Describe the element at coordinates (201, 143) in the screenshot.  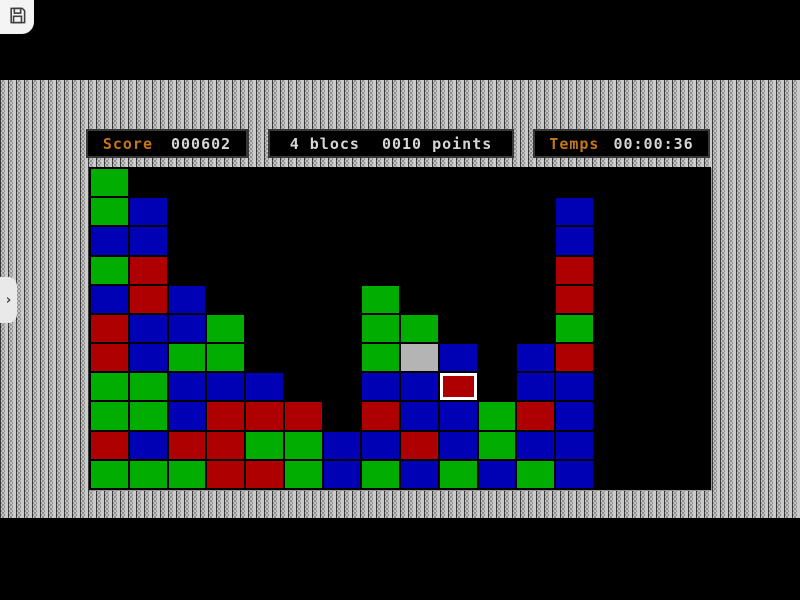
I see `score-value: 000602` at that location.